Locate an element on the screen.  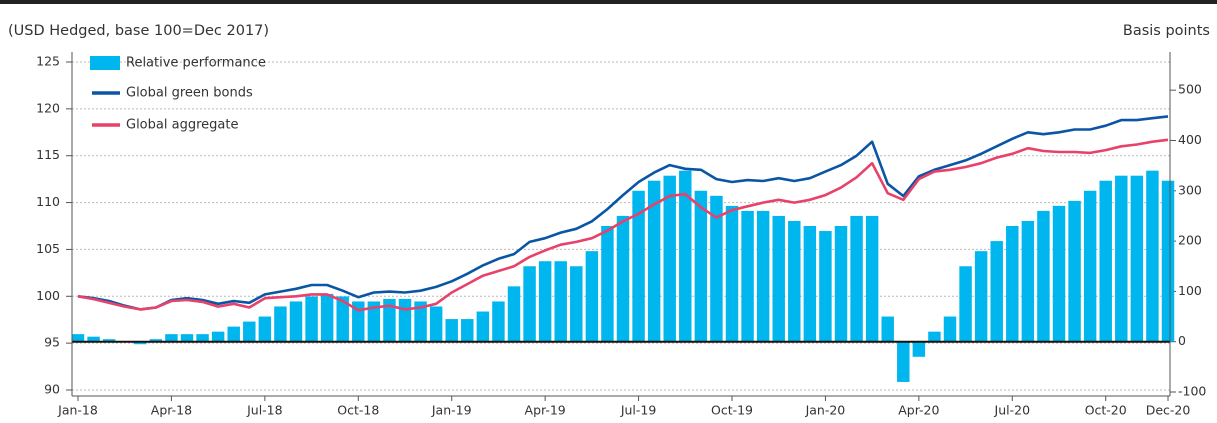
y-tick-label: 105 is located at coordinates (48, 248).